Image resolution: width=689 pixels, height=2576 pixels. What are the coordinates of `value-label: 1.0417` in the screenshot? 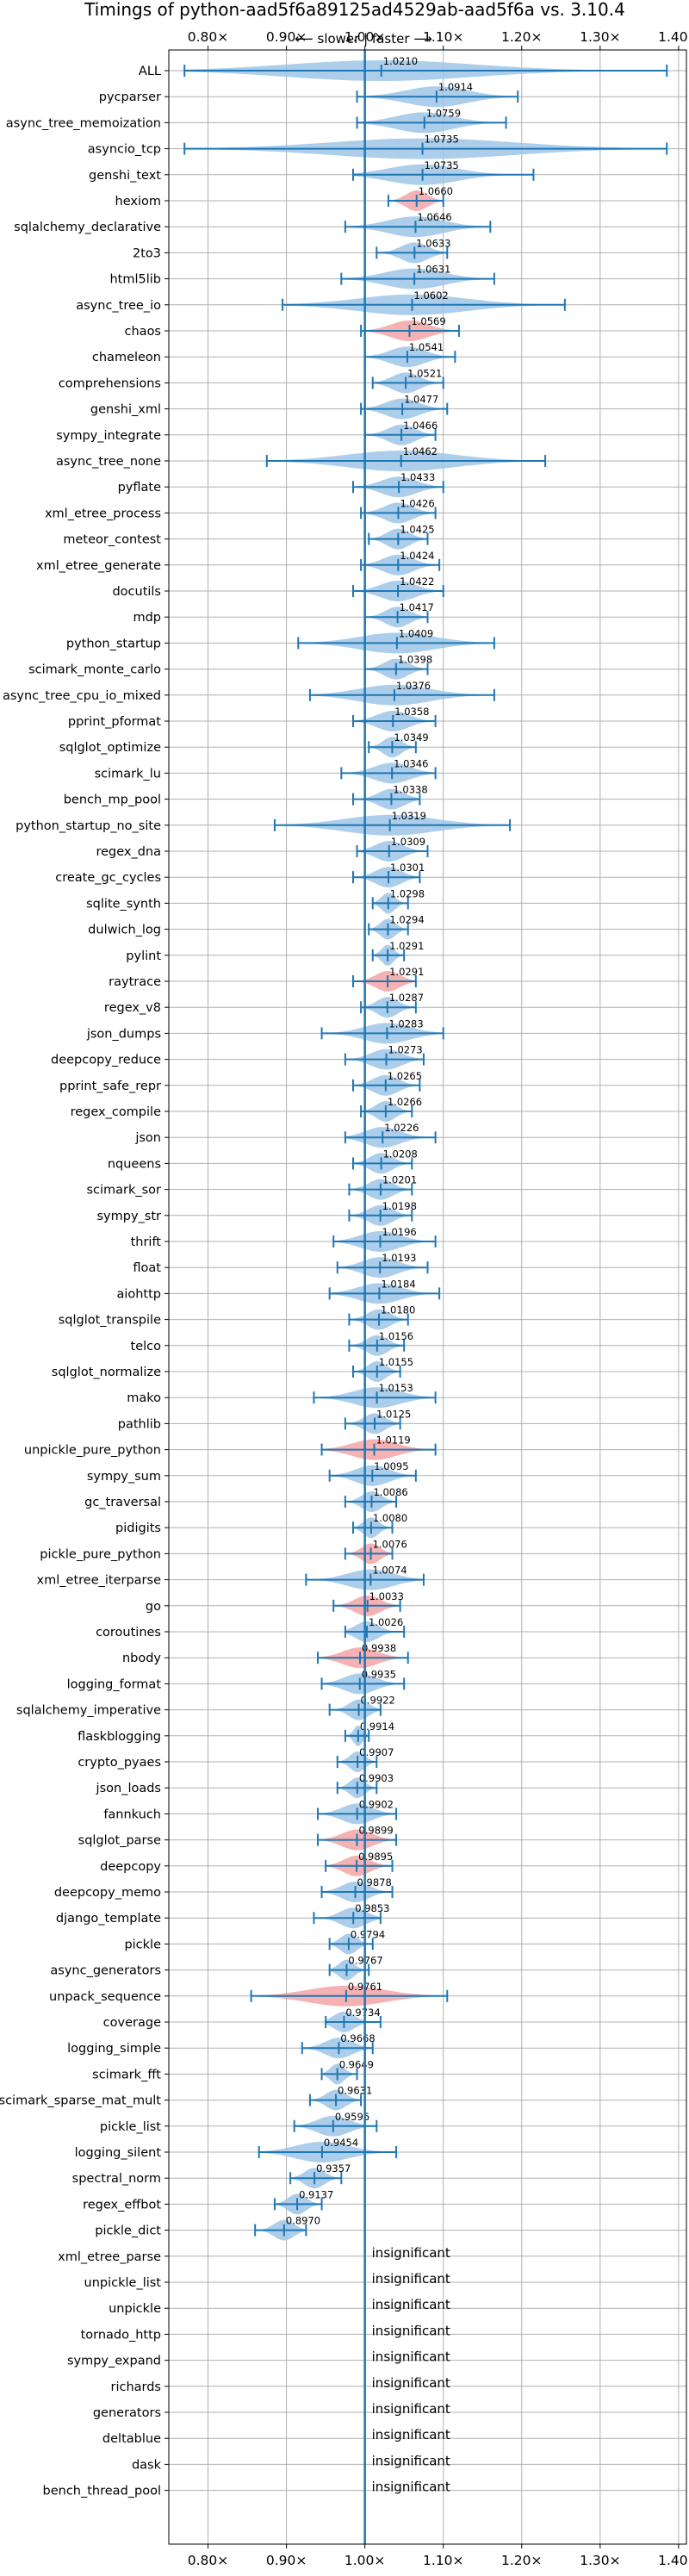 It's located at (417, 607).